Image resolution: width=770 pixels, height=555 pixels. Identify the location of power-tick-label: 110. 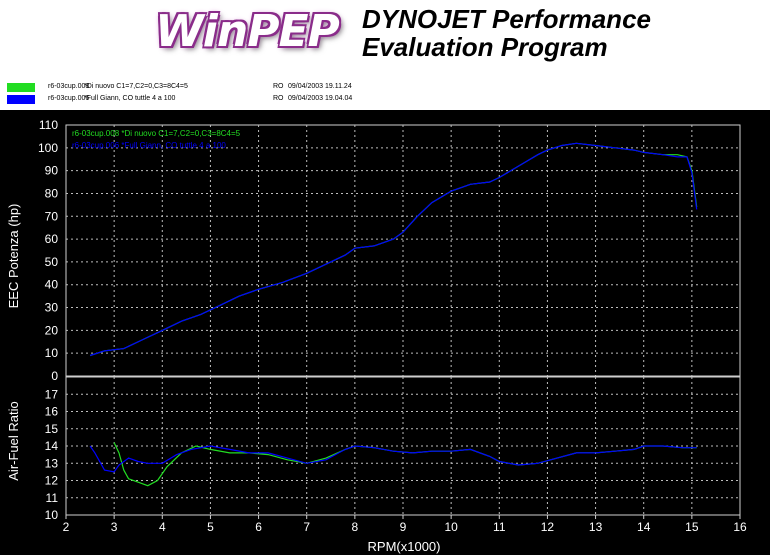
(48, 125).